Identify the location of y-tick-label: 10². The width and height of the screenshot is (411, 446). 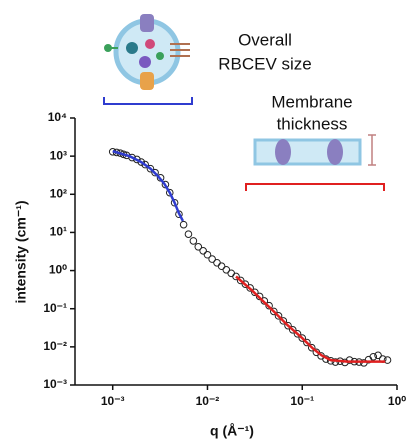
(58, 193).